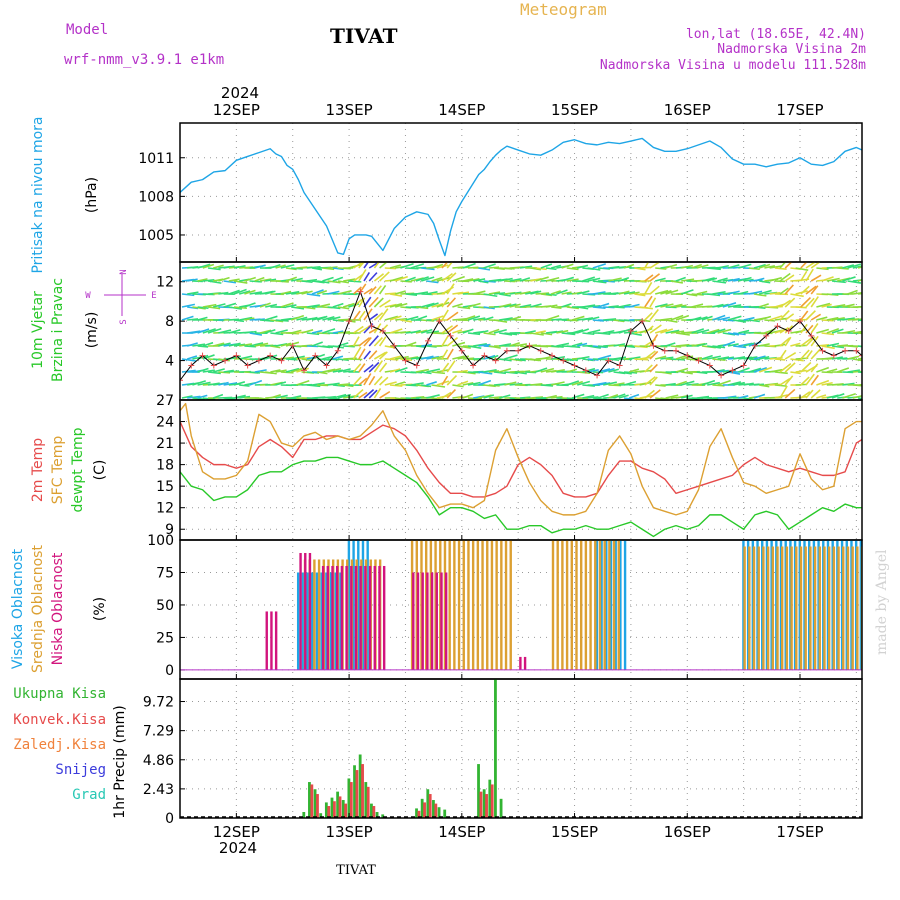 The width and height of the screenshot is (900, 900). I want to click on y-tick-label: 2.43, so click(158, 790).